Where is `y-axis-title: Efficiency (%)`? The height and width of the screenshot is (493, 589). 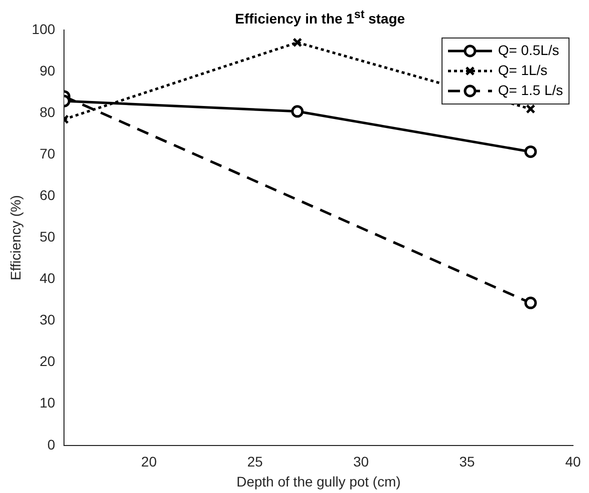
y-axis-title: Efficiency (%) is located at coordinates (15, 237).